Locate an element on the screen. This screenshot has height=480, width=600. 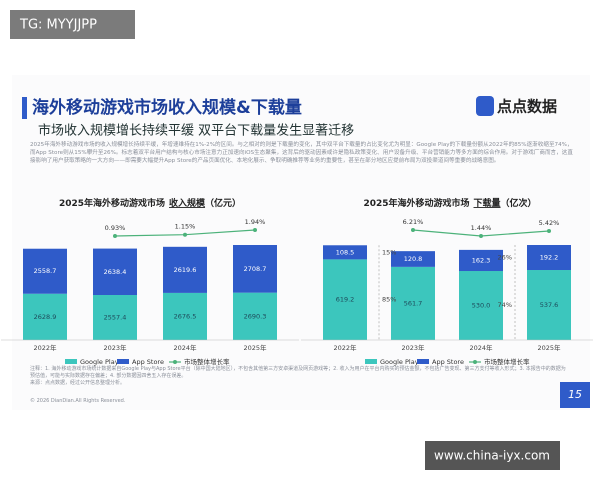
title-accent is located at coordinates (24, 108).